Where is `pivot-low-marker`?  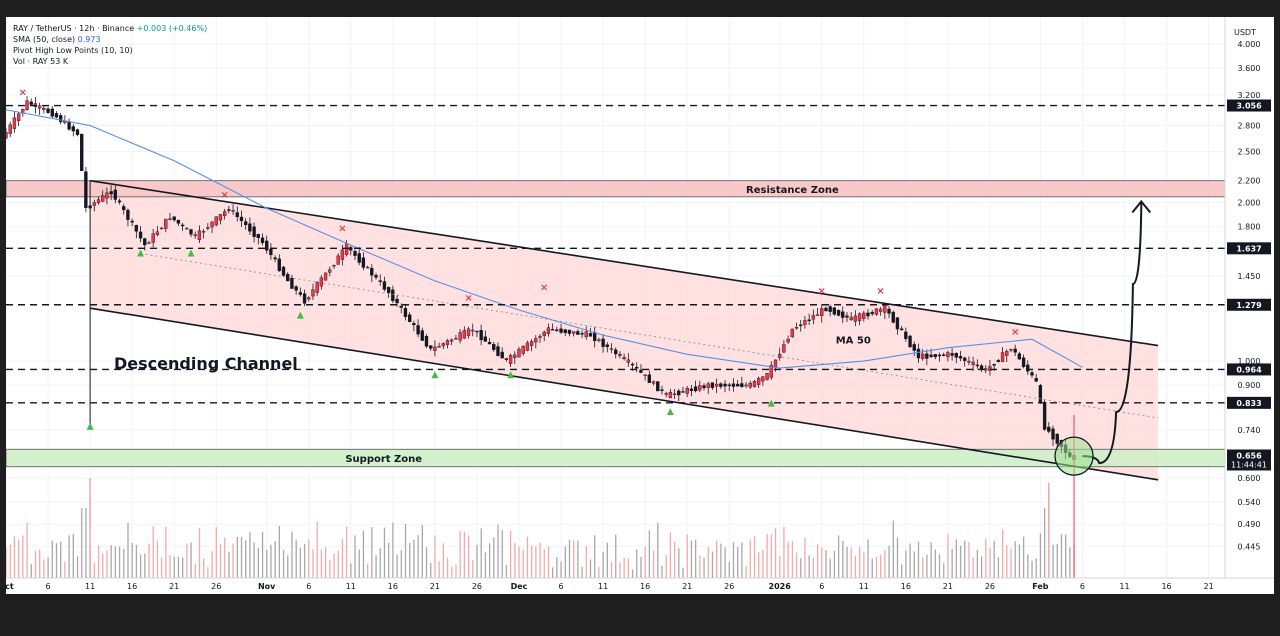 pivot-low-marker is located at coordinates (670, 412).